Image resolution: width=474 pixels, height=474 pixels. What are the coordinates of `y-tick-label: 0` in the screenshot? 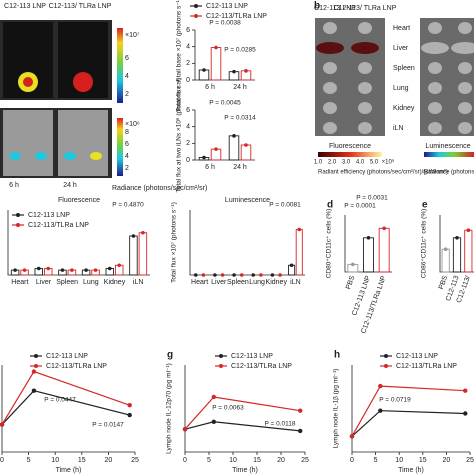 It's located at (188, 160).